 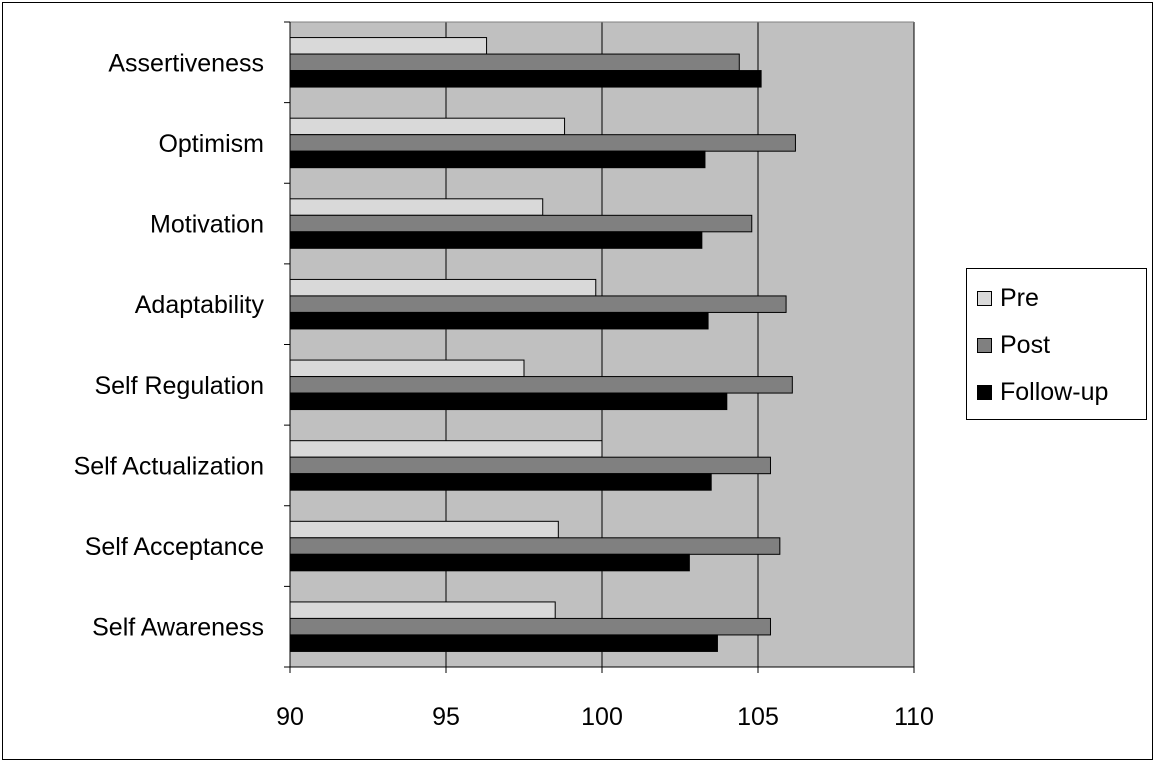 I want to click on bar-post-motivation, so click(x=521, y=223).